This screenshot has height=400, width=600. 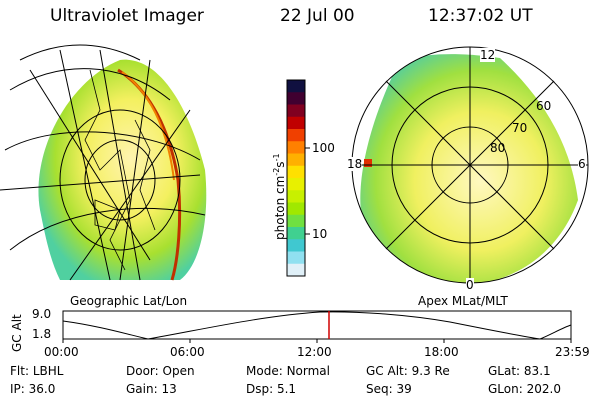 I want to click on info-glon: GLon: 202.0, so click(x=524, y=389).